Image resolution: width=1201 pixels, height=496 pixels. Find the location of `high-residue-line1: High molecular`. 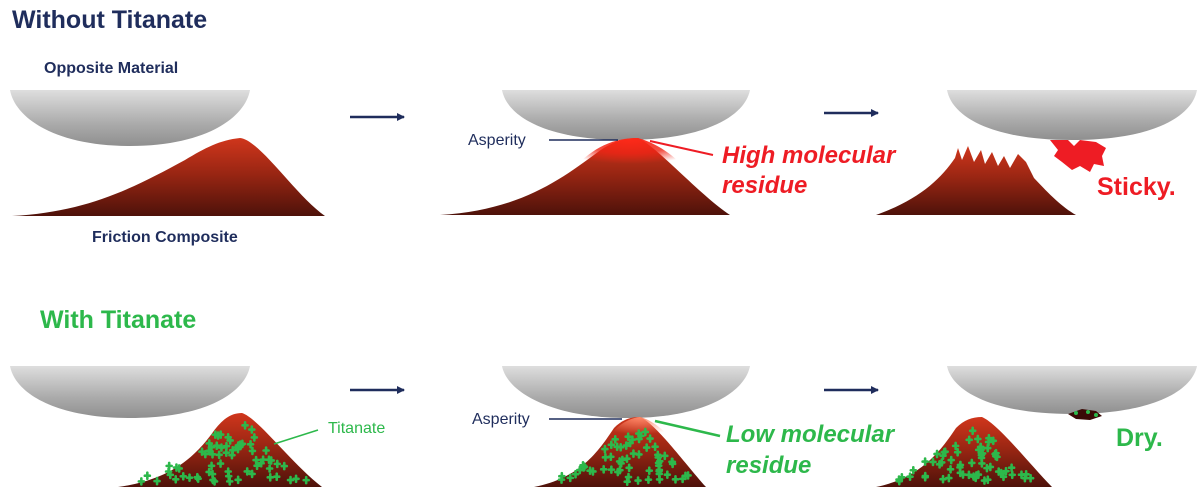

high-residue-line1: High molecular is located at coordinates (809, 155).